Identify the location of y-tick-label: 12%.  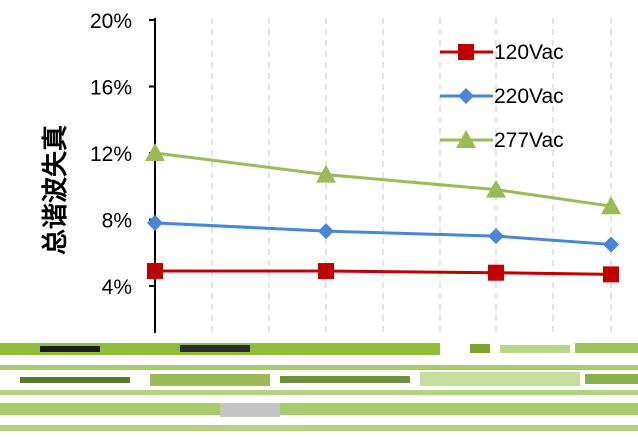
(111, 154).